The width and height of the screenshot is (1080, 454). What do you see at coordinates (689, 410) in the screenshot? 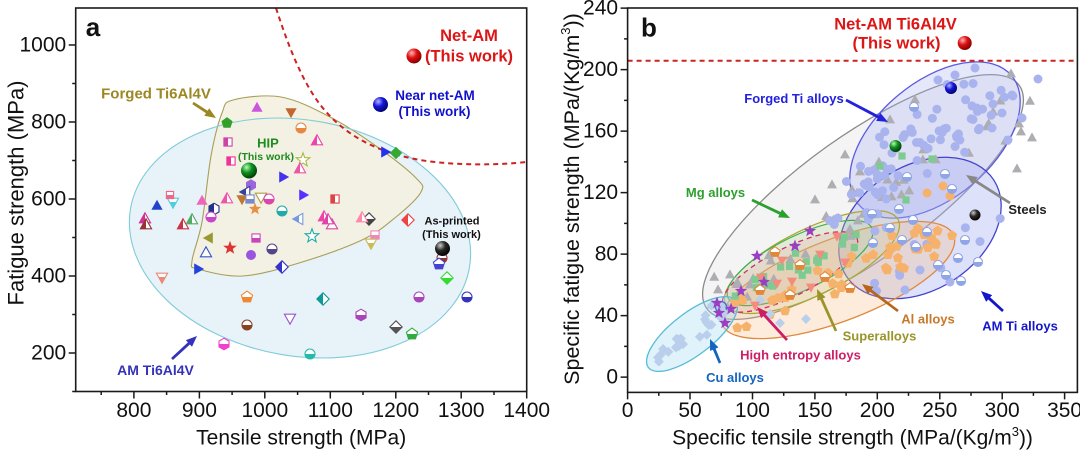
I see `svg-text: 50` at bounding box center [689, 410].